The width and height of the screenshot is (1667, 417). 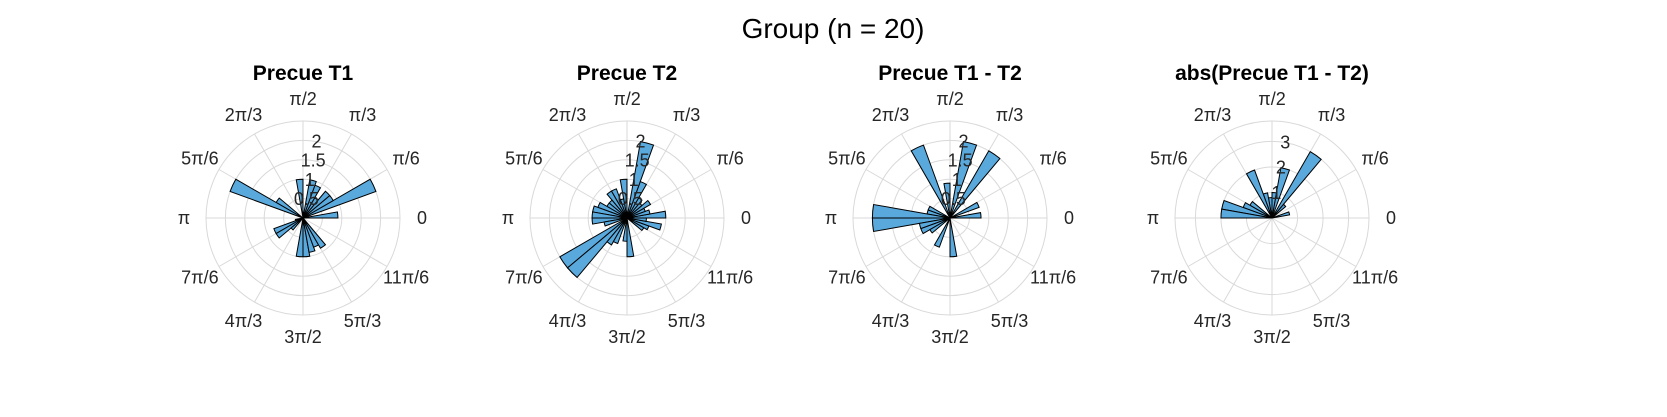 I want to click on panel-title: abs(Precue T1 - T2), so click(x=1272, y=73).